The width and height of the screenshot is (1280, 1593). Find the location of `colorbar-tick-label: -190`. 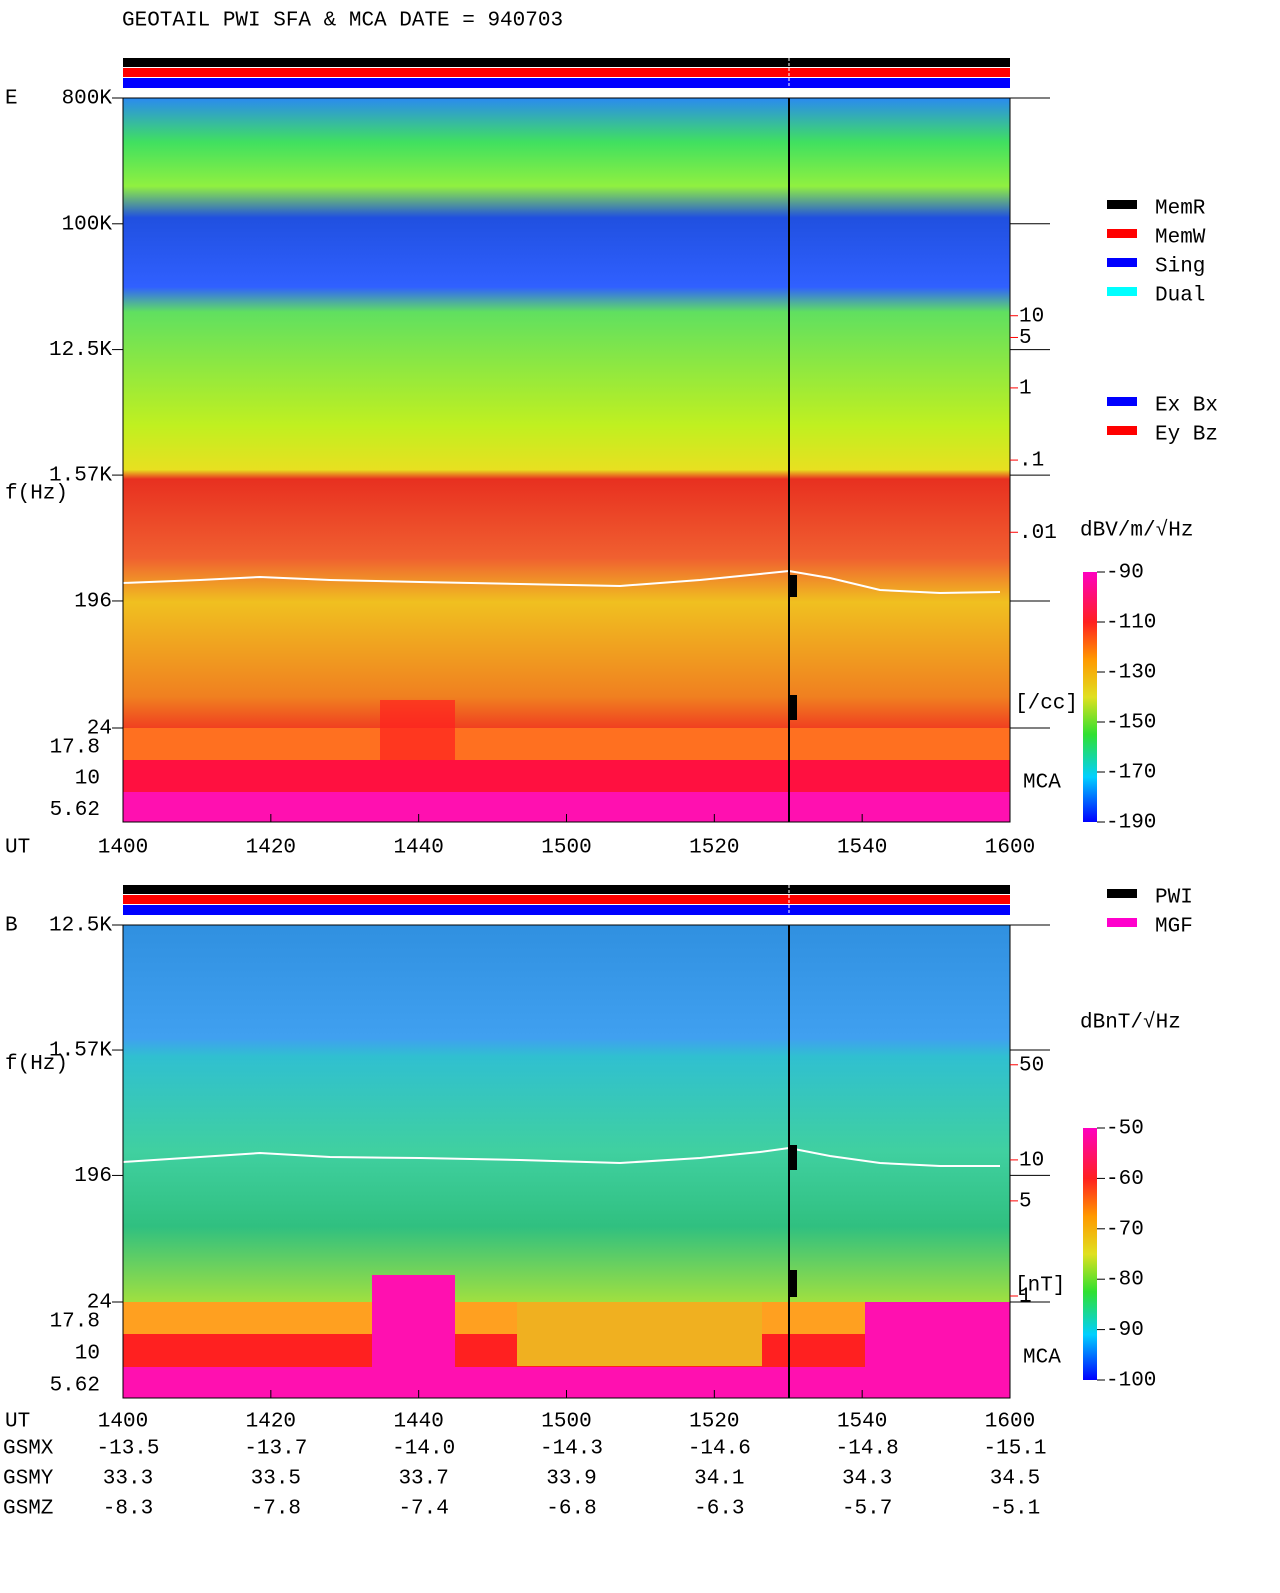

colorbar-tick-label: -190 is located at coordinates (1131, 823).